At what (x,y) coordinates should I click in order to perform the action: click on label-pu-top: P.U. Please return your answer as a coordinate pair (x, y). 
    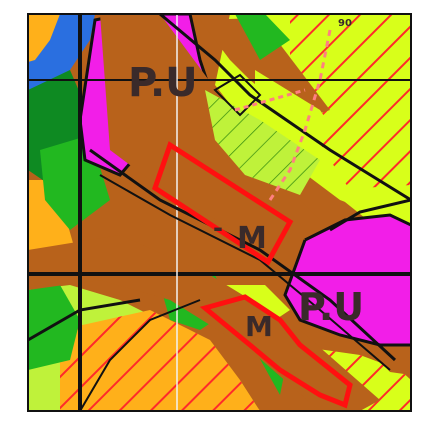
    Looking at the image, I should click on (163, 83).